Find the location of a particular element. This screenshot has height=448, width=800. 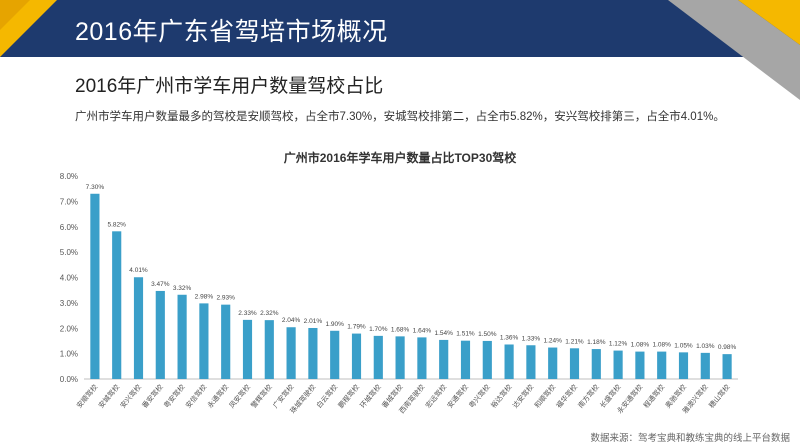

y-tick-label: 3.0% is located at coordinates (69, 303).